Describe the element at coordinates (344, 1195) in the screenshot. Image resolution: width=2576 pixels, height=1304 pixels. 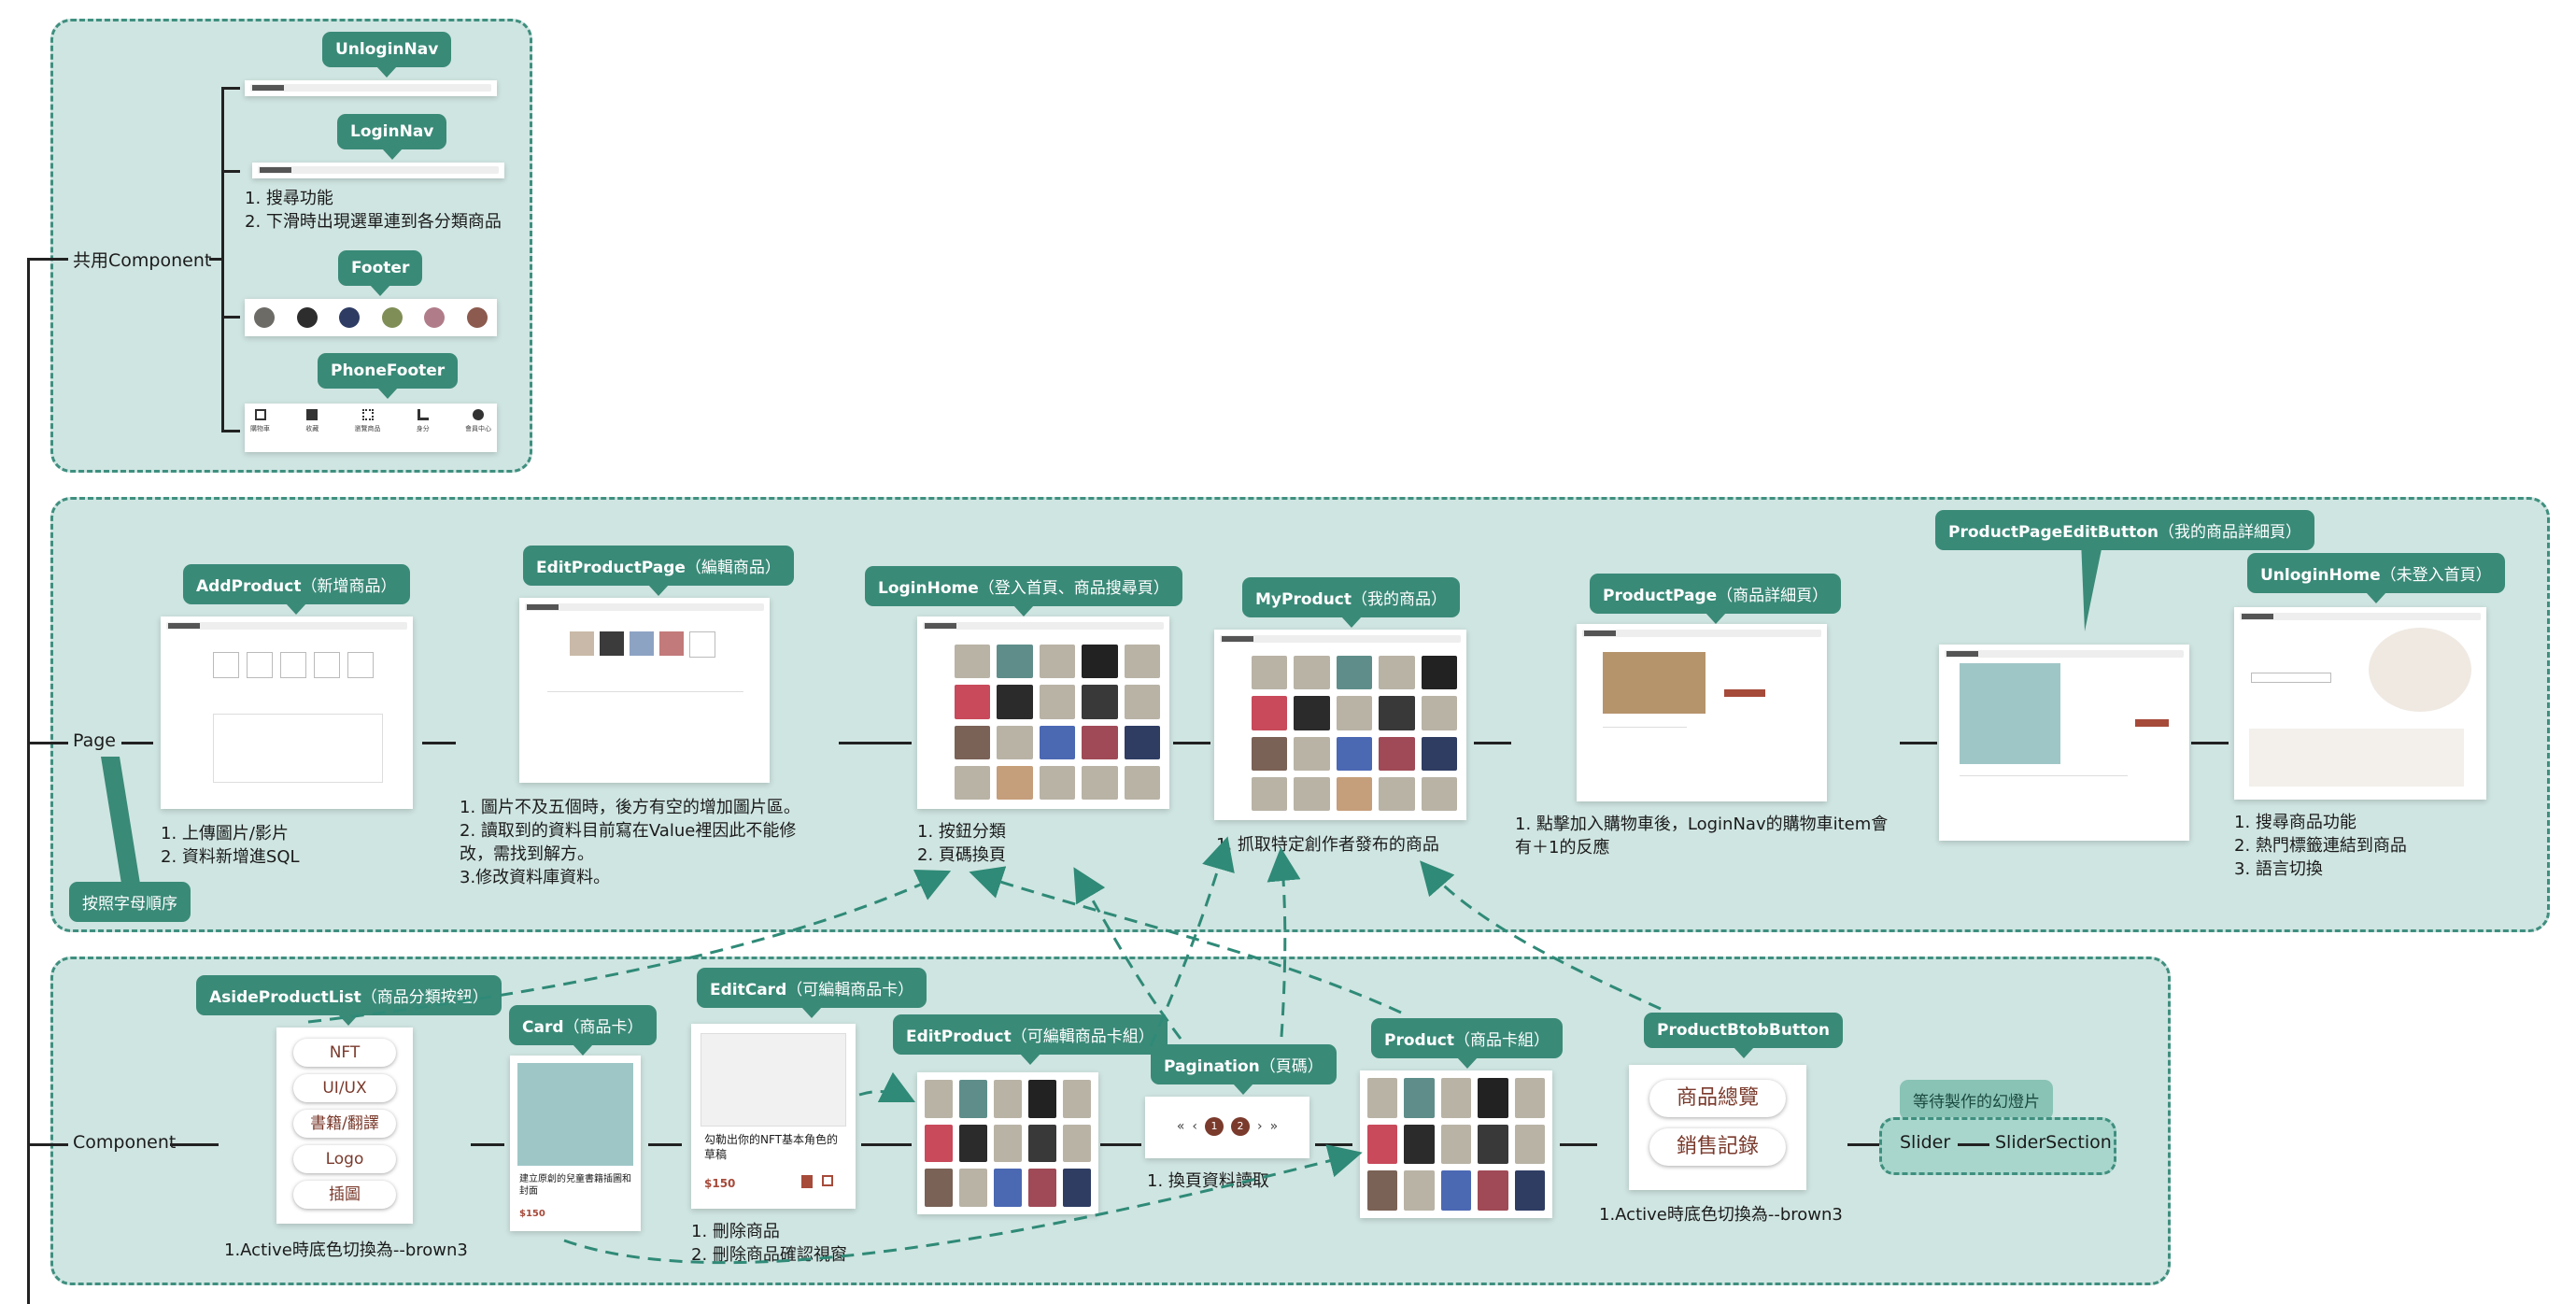
I see `category-button-illustration: 插圖` at that location.